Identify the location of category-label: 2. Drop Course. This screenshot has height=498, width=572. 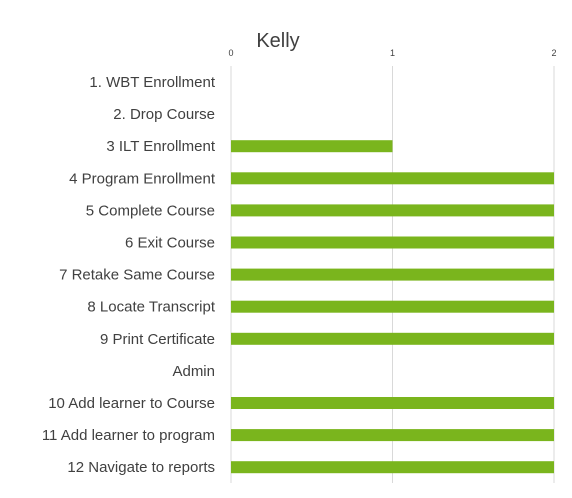
(164, 114).